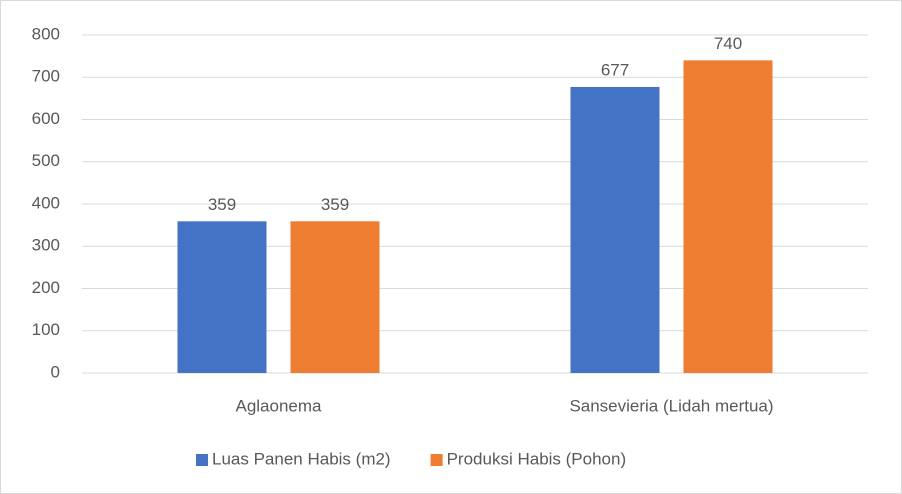 This screenshot has width=902, height=494. I want to click on y-tick-label: 0, so click(55, 371).